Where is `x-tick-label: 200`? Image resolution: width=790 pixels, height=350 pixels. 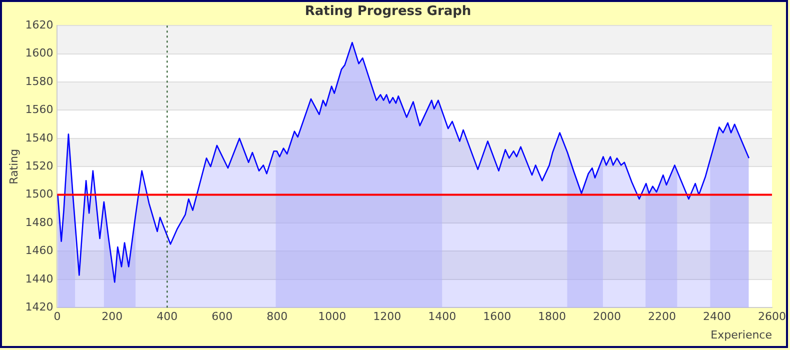
x-tick-label: 200 is located at coordinates (112, 317).